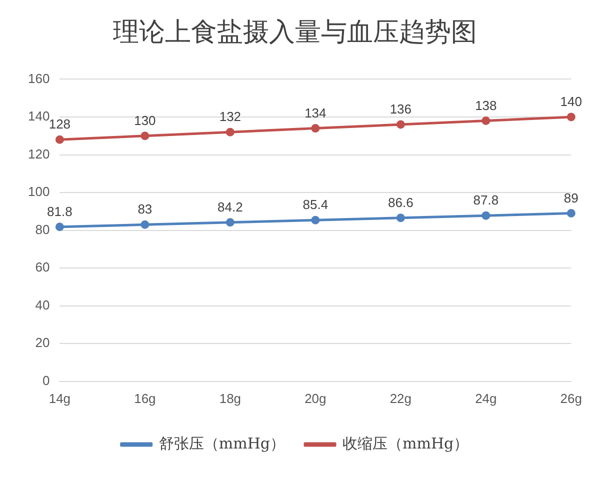  Describe the element at coordinates (230, 116) in the screenshot. I see `data-label: 132` at that location.